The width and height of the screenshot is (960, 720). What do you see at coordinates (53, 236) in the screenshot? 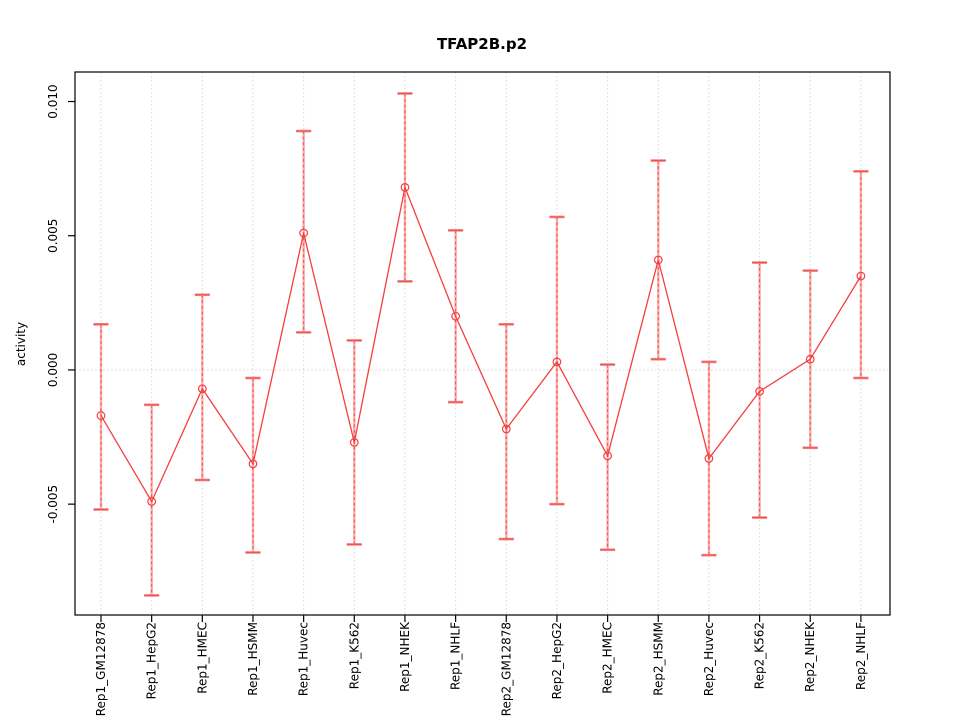
I see `y-tick-label: 0.005` at bounding box center [53, 236].